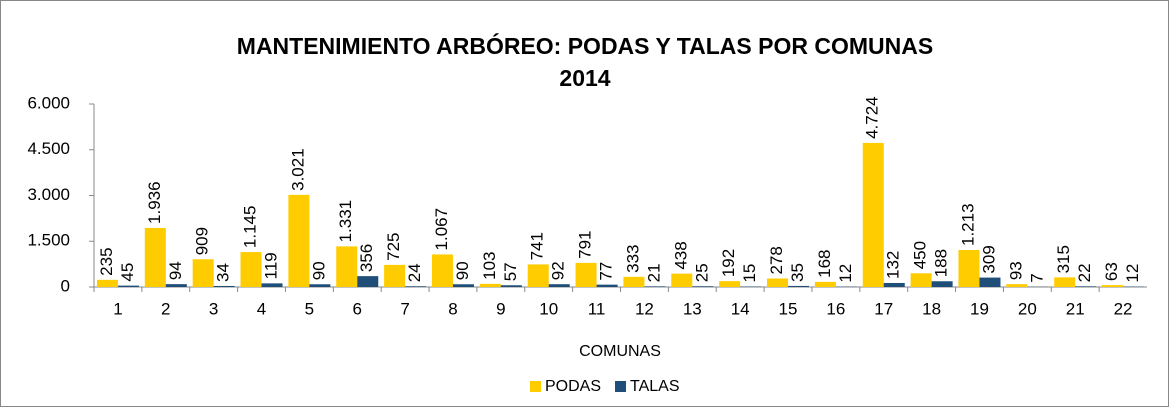 Image resolution: width=1170 pixels, height=412 pixels. I want to click on data-label: 93, so click(1015, 270).